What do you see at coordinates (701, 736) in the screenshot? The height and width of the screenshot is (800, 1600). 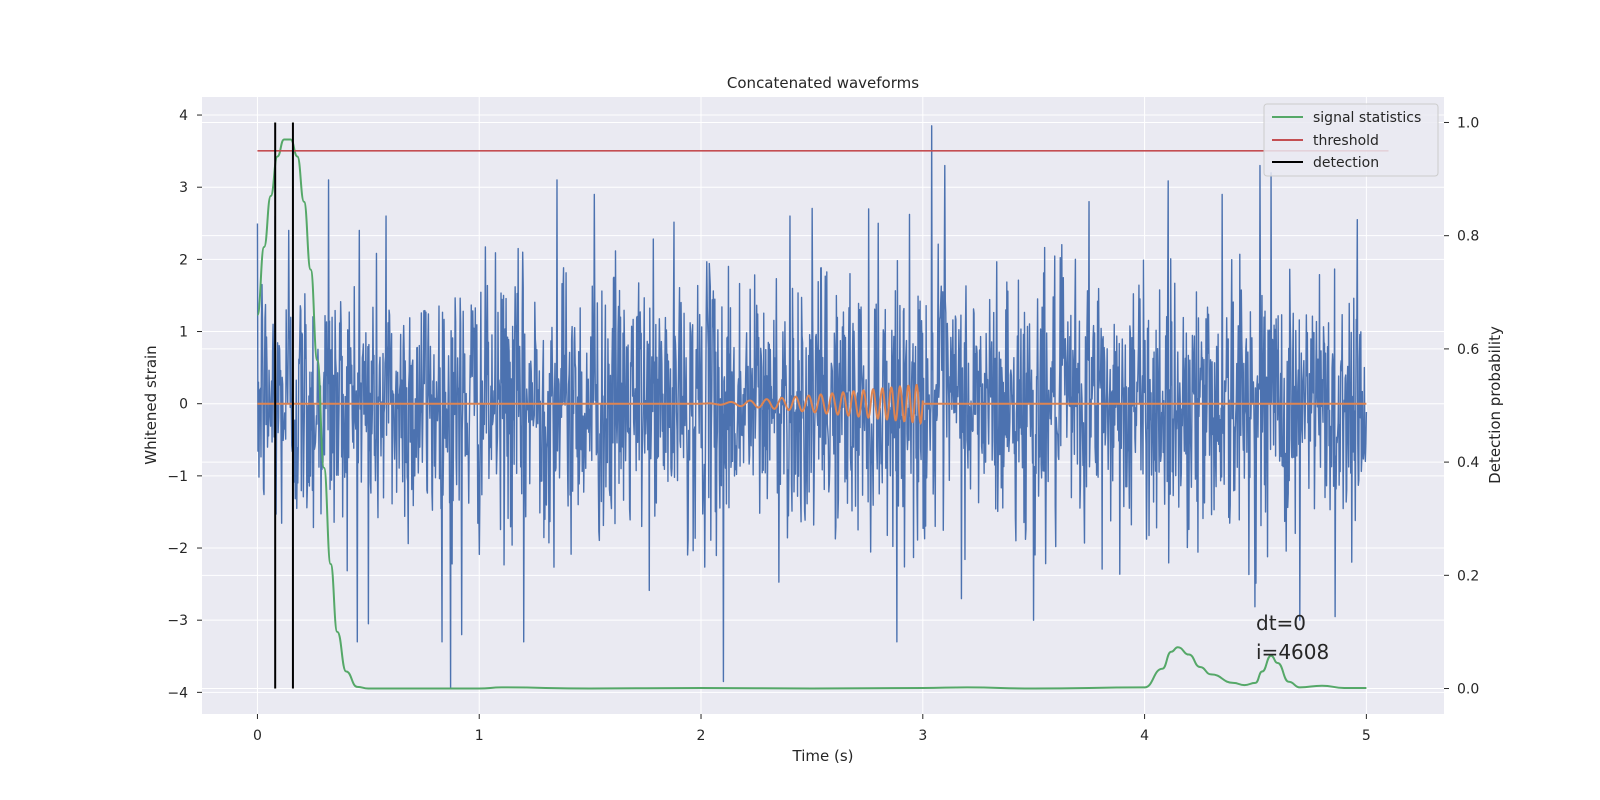 I see `x-tick-label: 2` at bounding box center [701, 736].